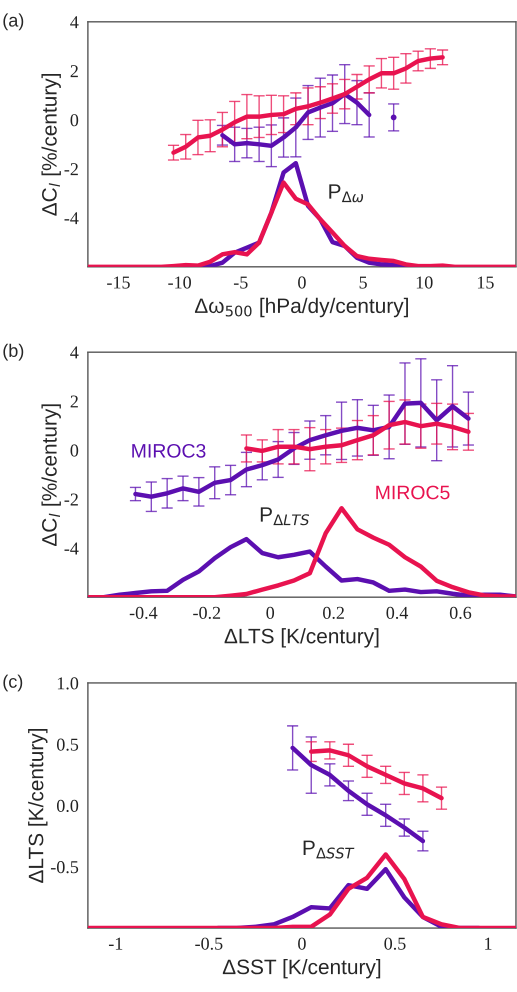 The height and width of the screenshot is (992, 517). I want to click on series-label: MIROC3, so click(169, 451).